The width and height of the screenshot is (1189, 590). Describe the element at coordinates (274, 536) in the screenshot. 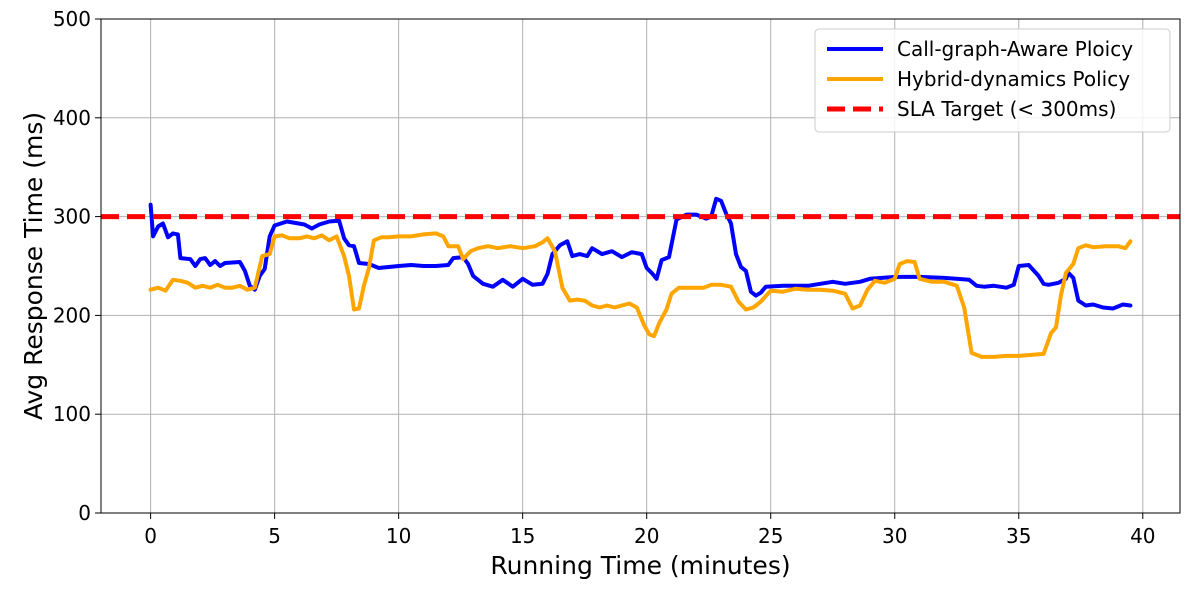

I see `x-tick-label: 5` at that location.